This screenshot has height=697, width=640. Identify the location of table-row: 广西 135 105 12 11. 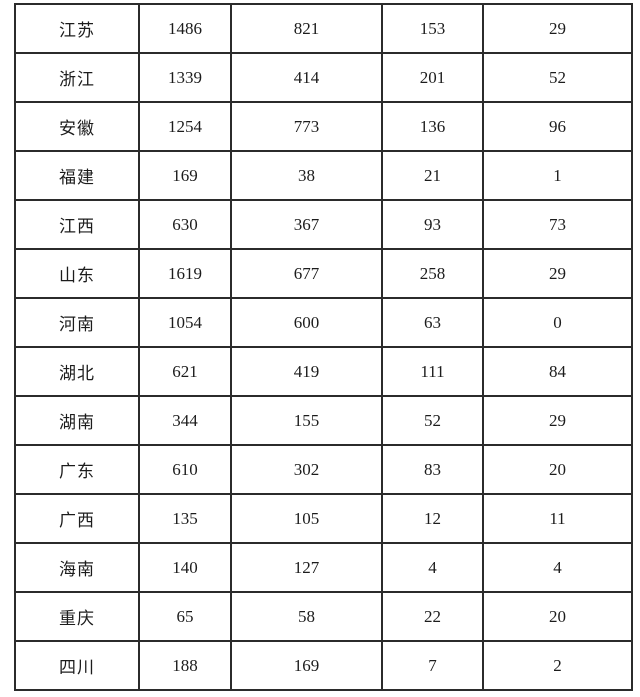
(323, 519).